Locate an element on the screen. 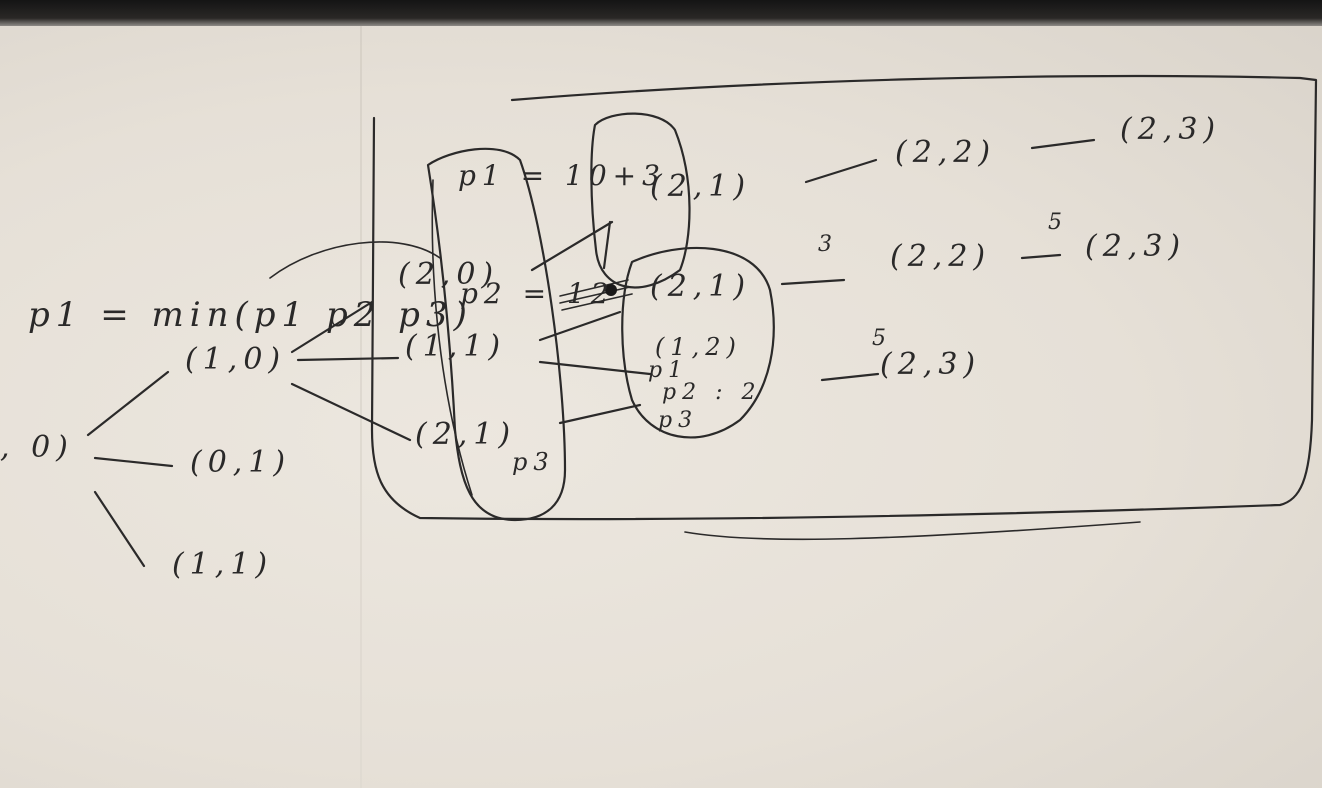 This screenshot has width=1322, height=788. weight-5-upper: 5 is located at coordinates (1058, 222).